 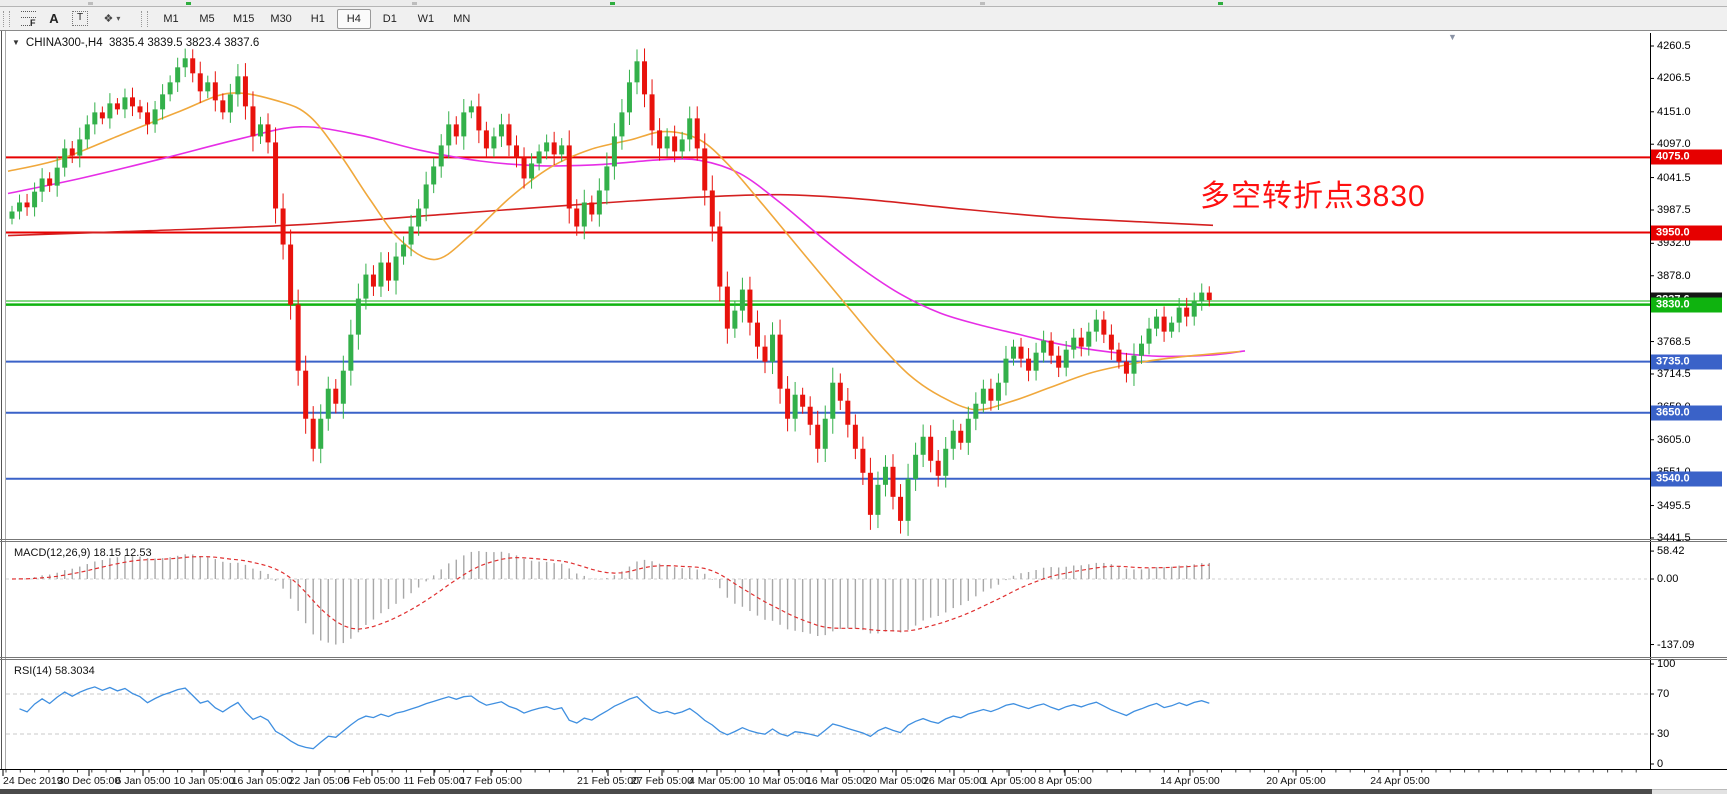 What do you see at coordinates (1674, 177) in the screenshot?
I see `price-tick-label: 4041.5` at bounding box center [1674, 177].